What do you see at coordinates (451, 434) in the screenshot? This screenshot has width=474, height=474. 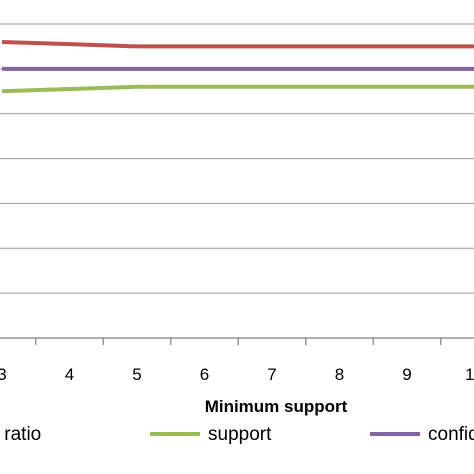 I see `legend-label: confidence` at bounding box center [451, 434].